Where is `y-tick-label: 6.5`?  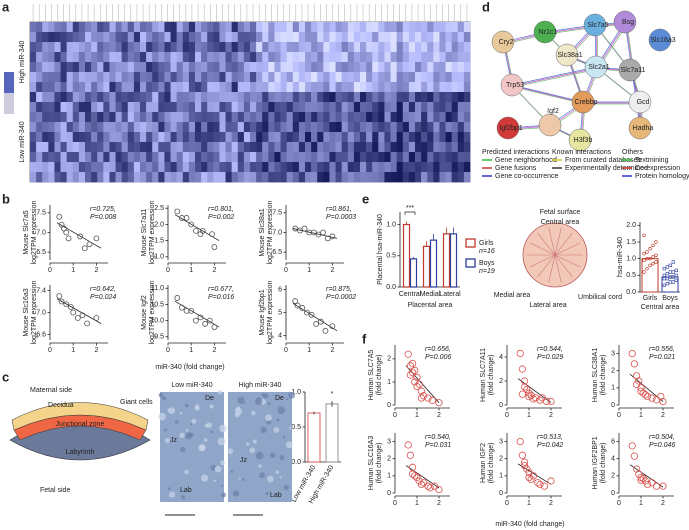 y-tick-label: 6.5 is located at coordinates (277, 252).